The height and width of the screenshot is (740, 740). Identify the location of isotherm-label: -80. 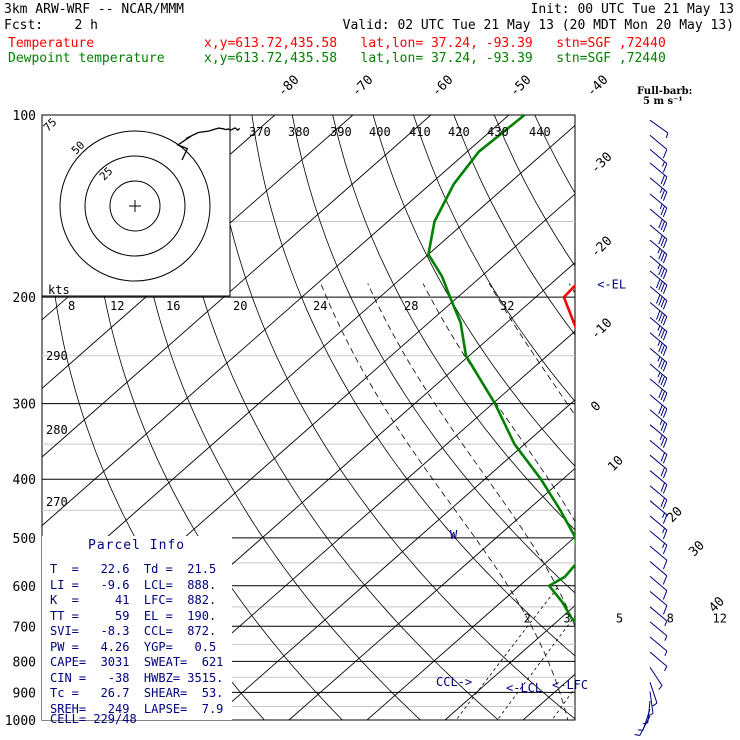
(288, 86).